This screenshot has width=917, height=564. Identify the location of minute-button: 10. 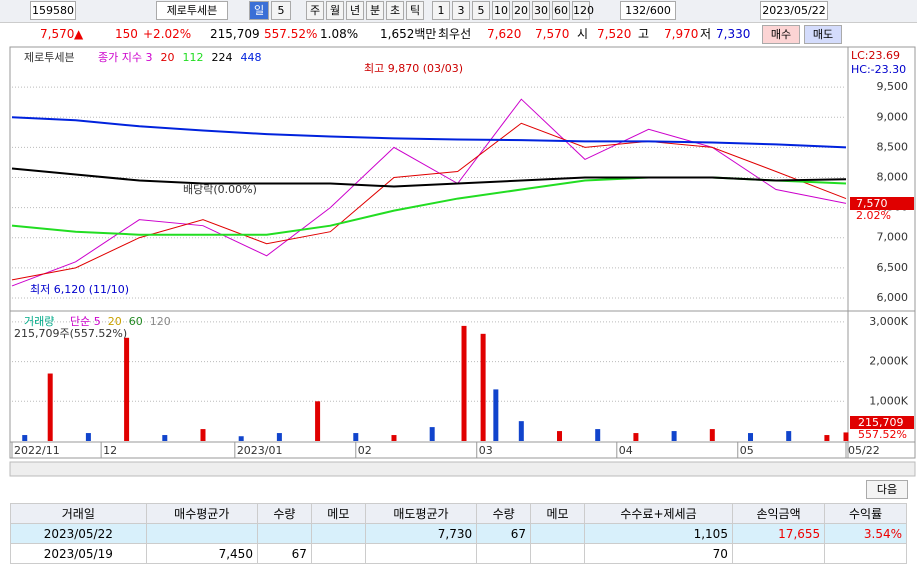
(501, 10).